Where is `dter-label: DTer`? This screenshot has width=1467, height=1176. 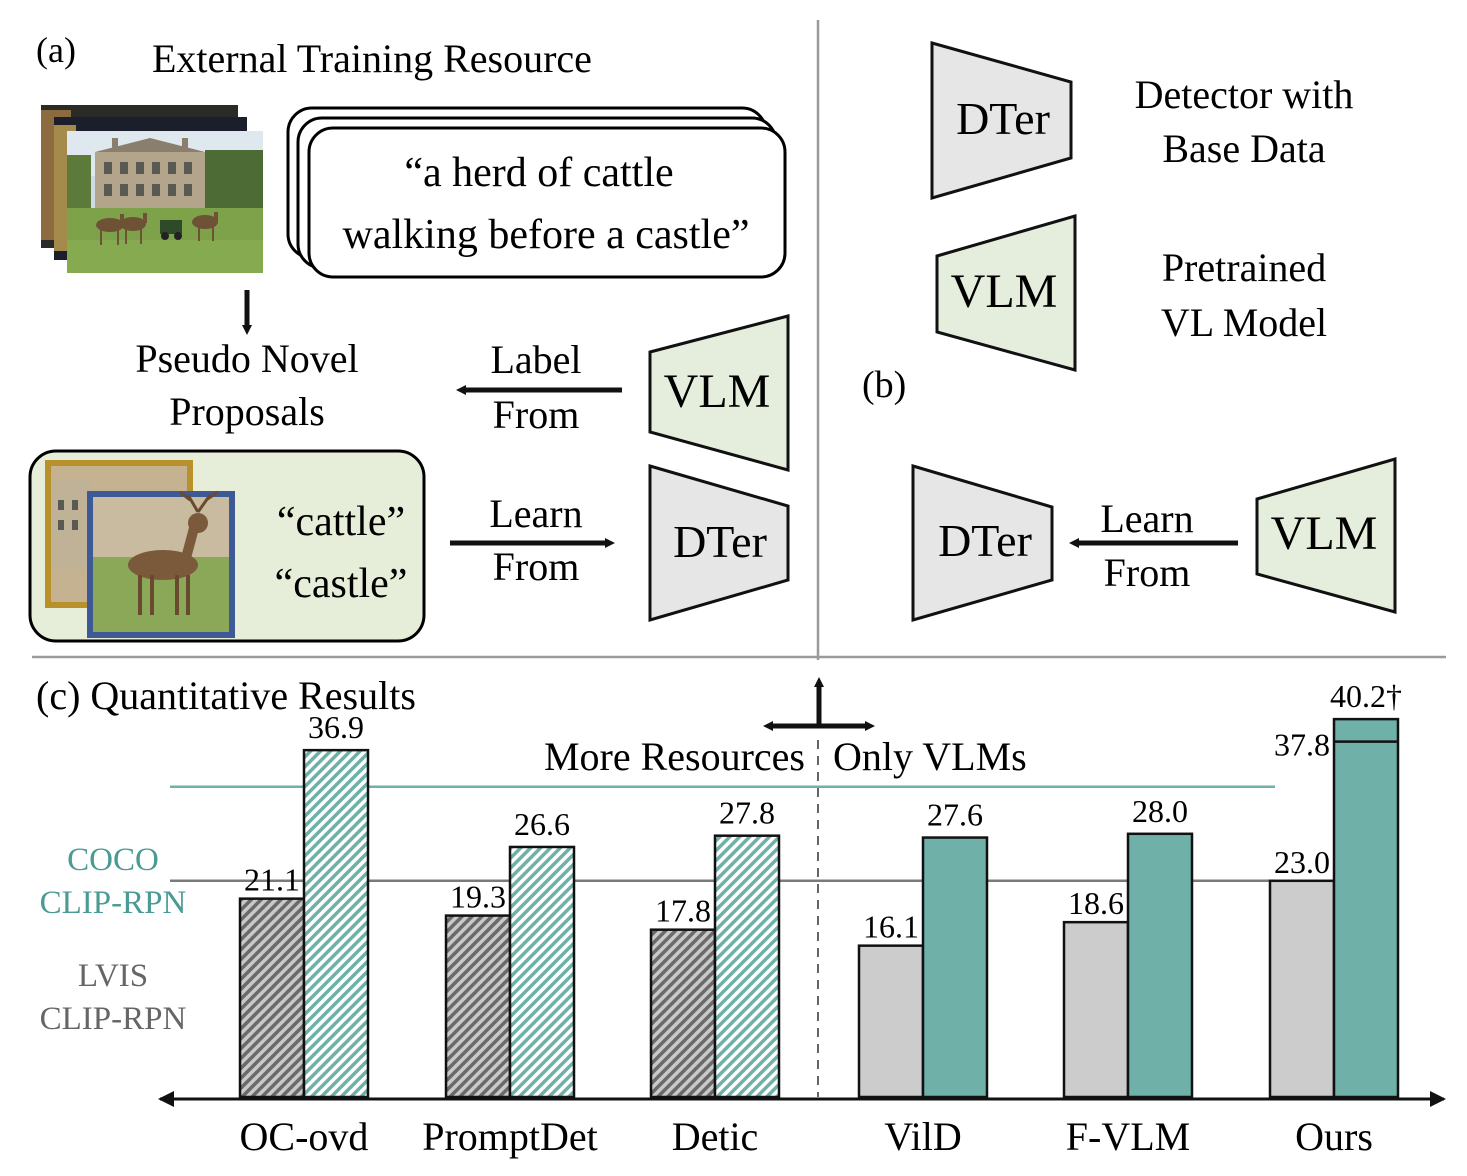
dter-label: DTer is located at coordinates (720, 541).